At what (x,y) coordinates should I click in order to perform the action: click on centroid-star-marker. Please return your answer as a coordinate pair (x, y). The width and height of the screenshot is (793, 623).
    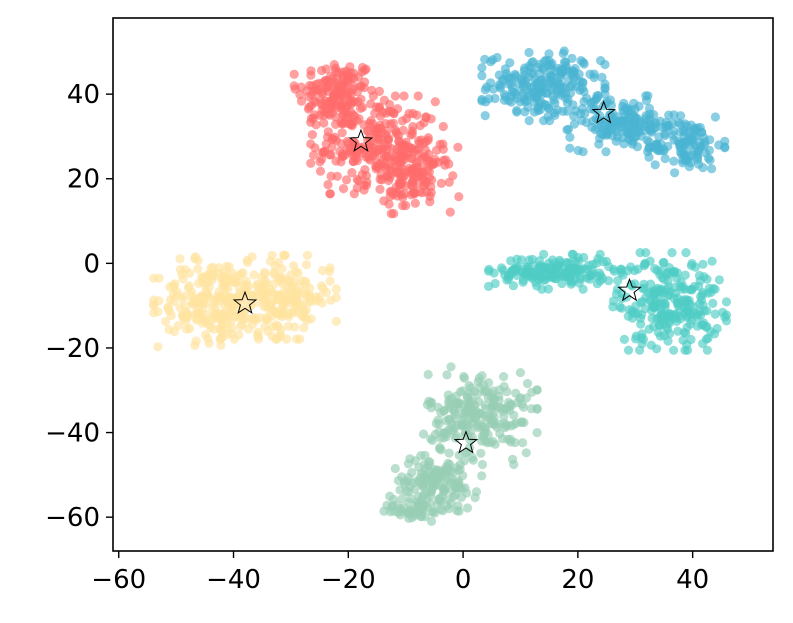
    Looking at the image, I should click on (466, 442).